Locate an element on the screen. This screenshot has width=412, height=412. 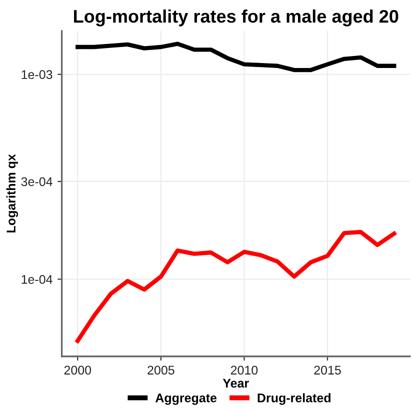
y-axis-title: Logarithm qx is located at coordinates (12, 193).